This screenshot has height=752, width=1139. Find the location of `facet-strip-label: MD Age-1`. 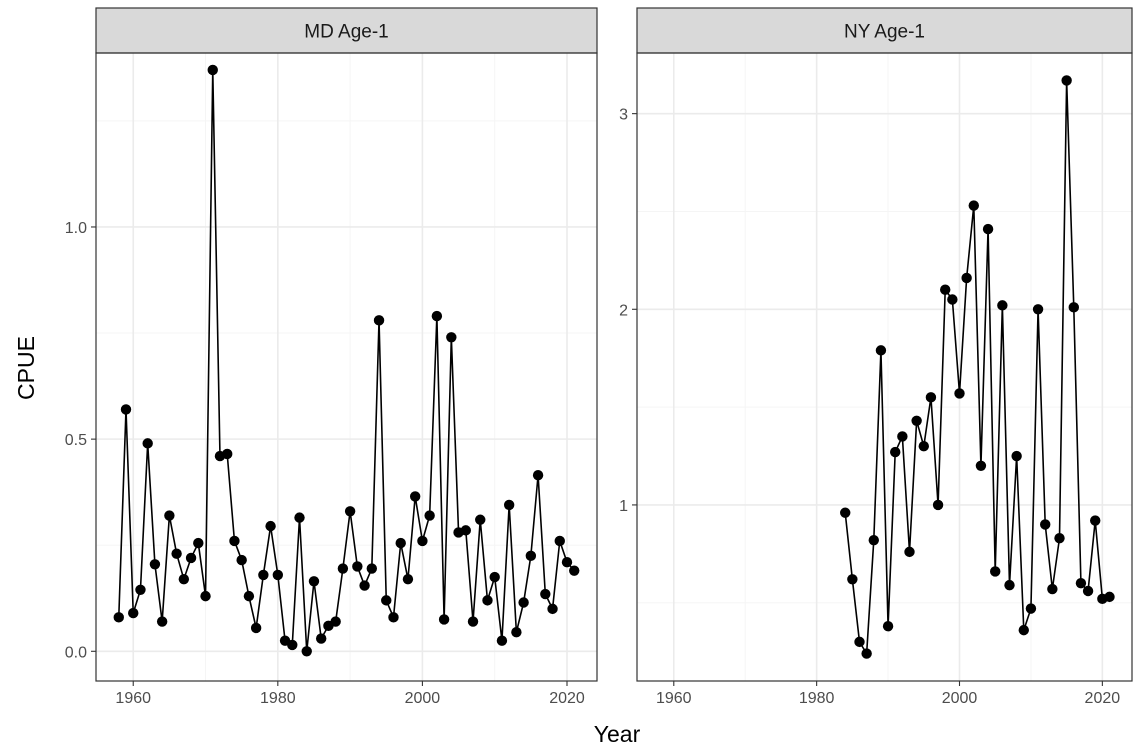

facet-strip-label: MD Age-1 is located at coordinates (346, 32).